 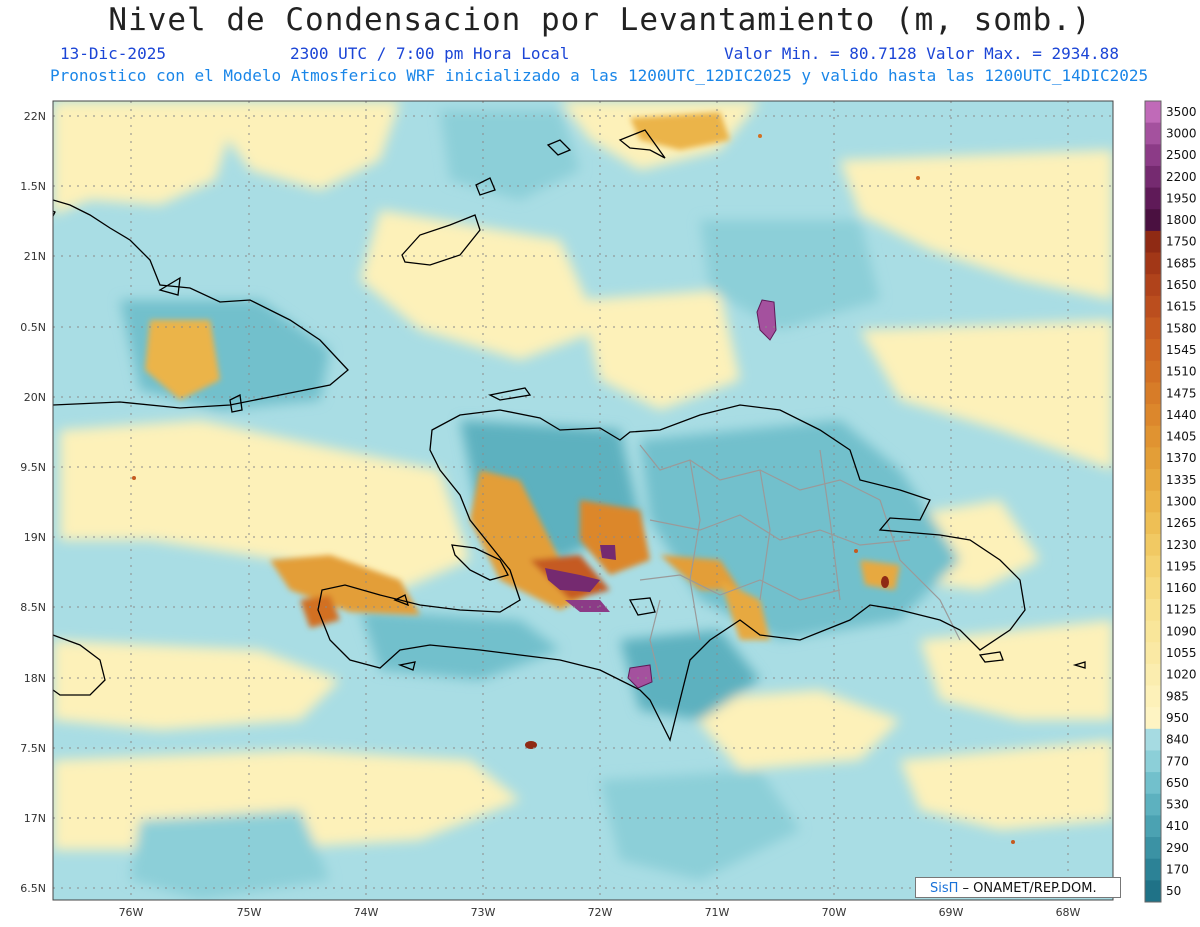 I want to click on lat-label: 1.5N, so click(x=33, y=186).